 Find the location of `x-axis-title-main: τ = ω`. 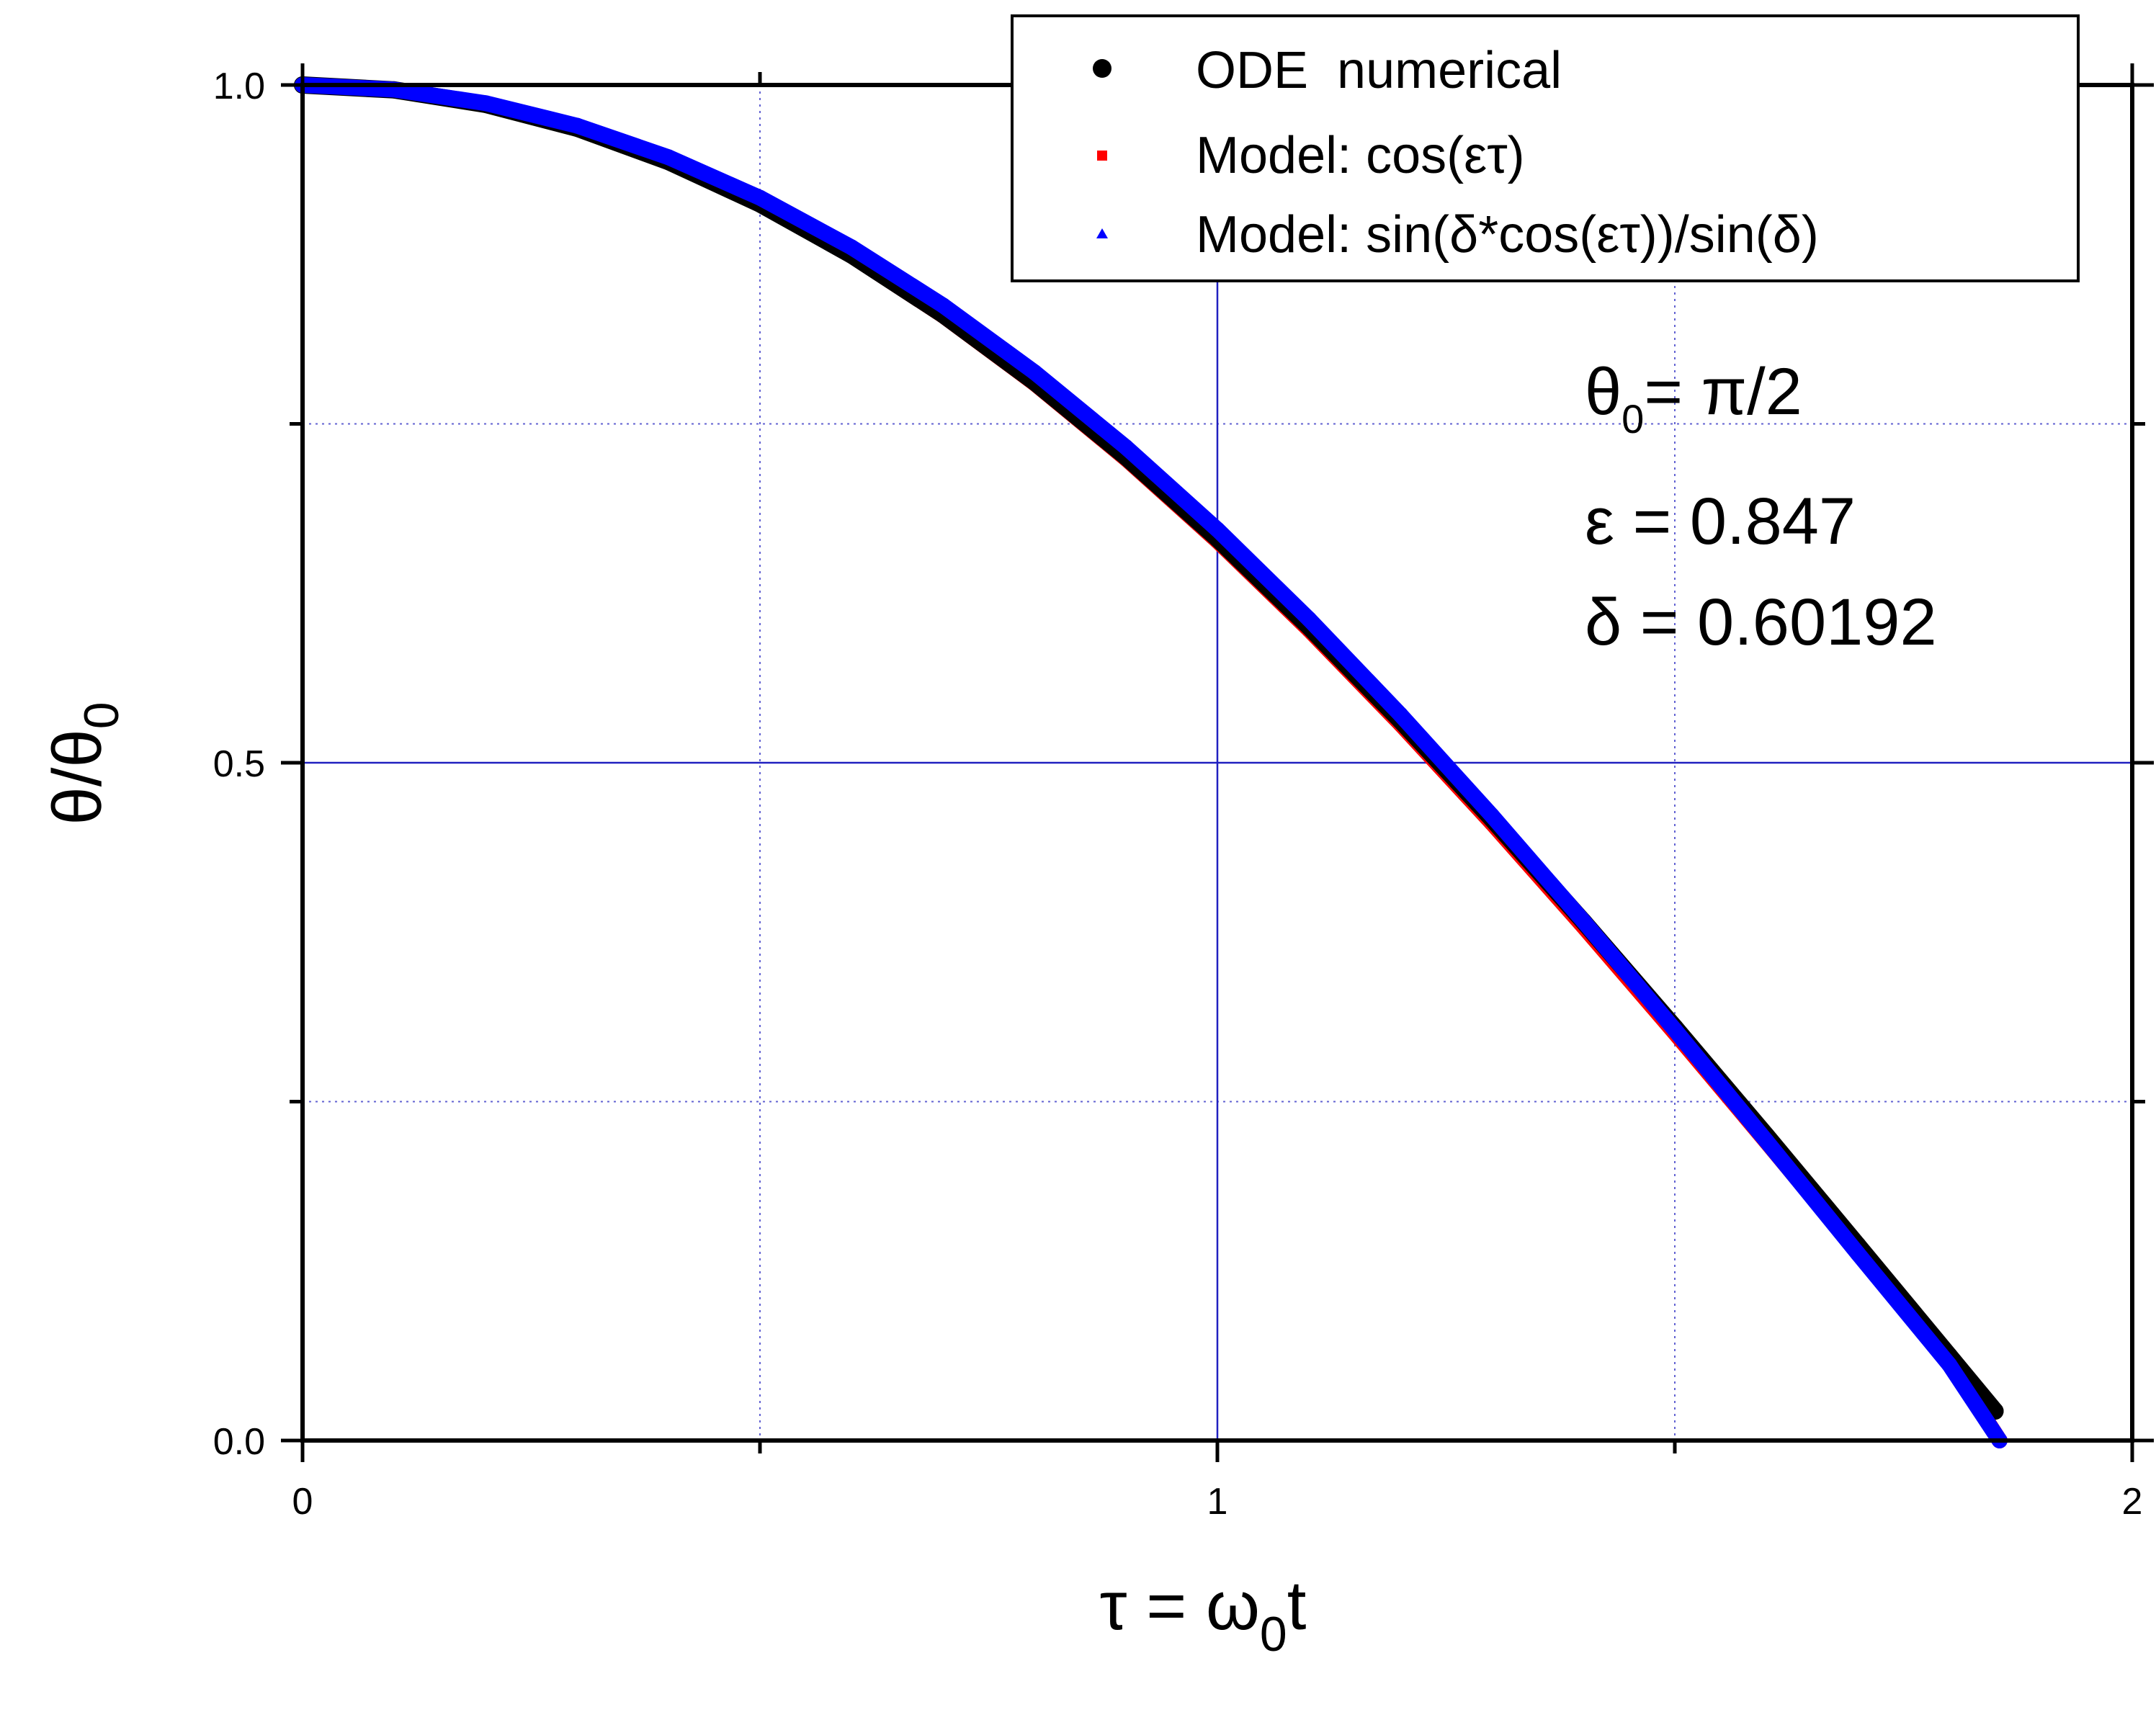

x-axis-title-main: τ = ω is located at coordinates (1180, 1605).